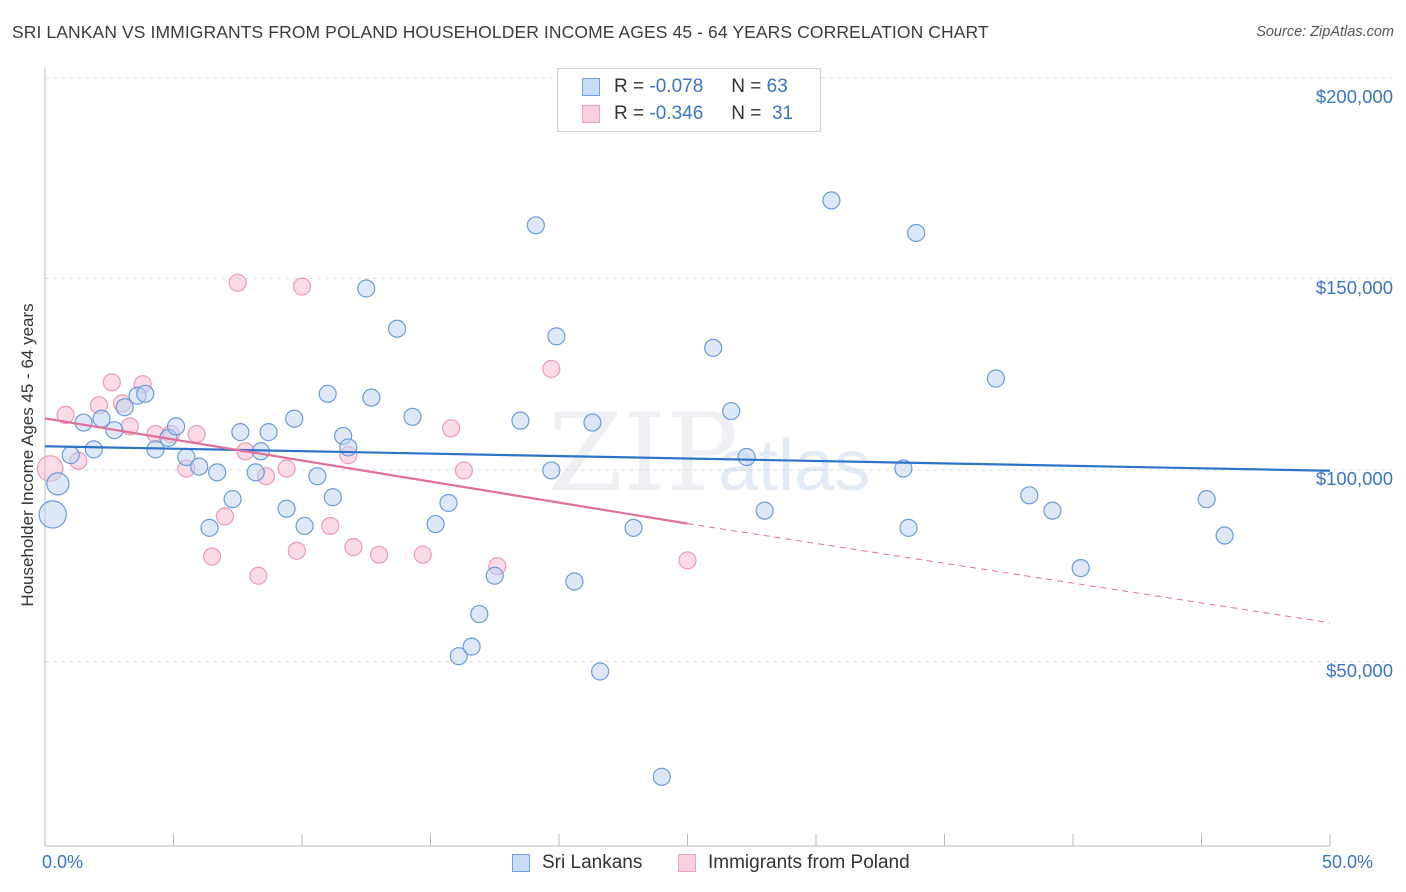 This screenshot has width=1406, height=892. I want to click on x-tick-max: 50.0%, so click(1348, 862).